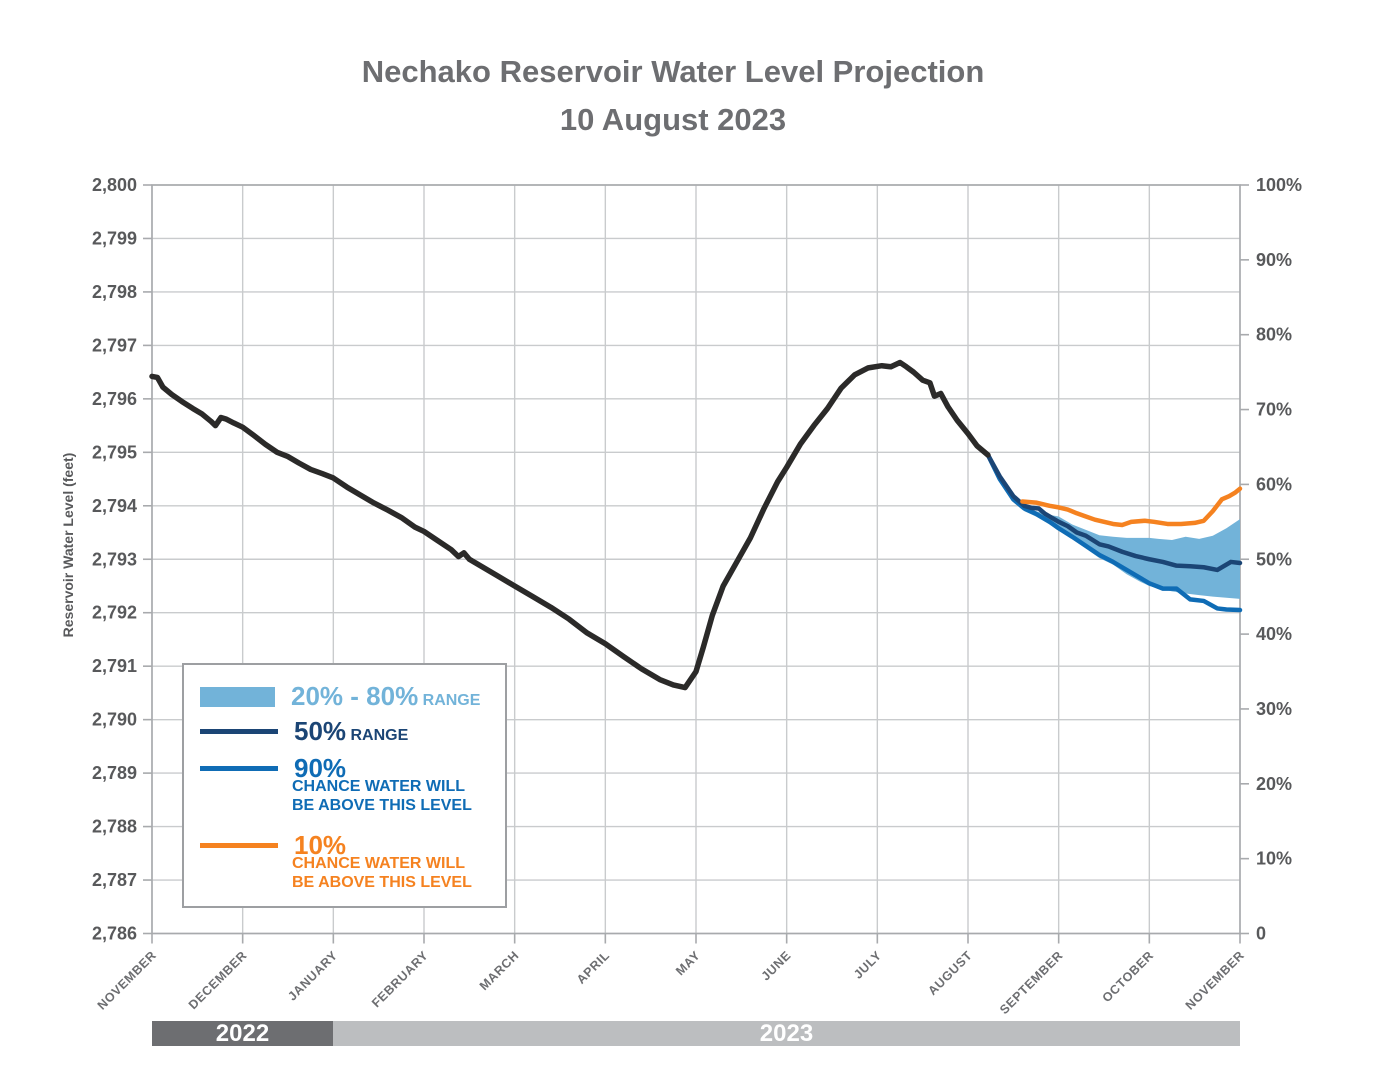 Image resolution: width=1400 pixels, height=1082 pixels. Describe the element at coordinates (382, 873) in the screenshot. I see `legend-p10-subtext: CHANCE WATER WILL BE ABOVE THIS LEVEL` at that location.